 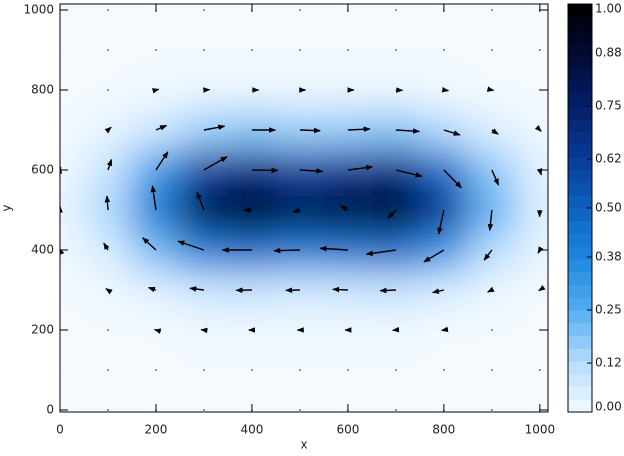 I want to click on colorbar-tick-label: 0.38, so click(x=608, y=256).